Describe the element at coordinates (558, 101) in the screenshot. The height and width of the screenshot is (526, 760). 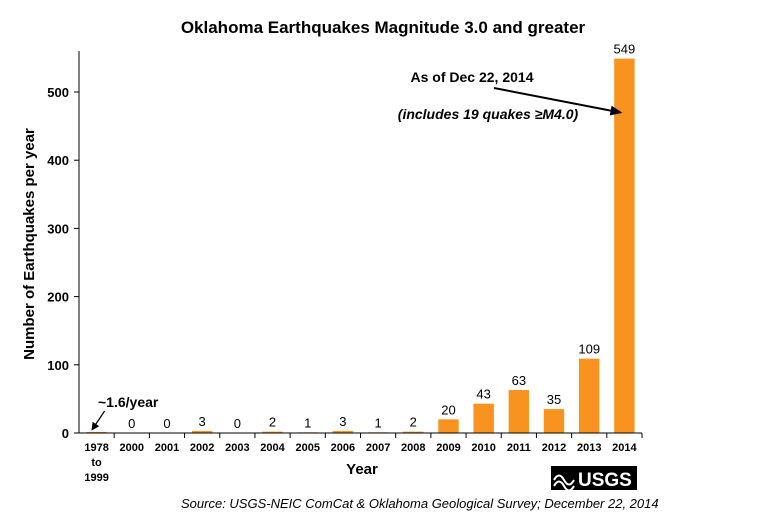
I see `annotation-2014-arrow` at that location.